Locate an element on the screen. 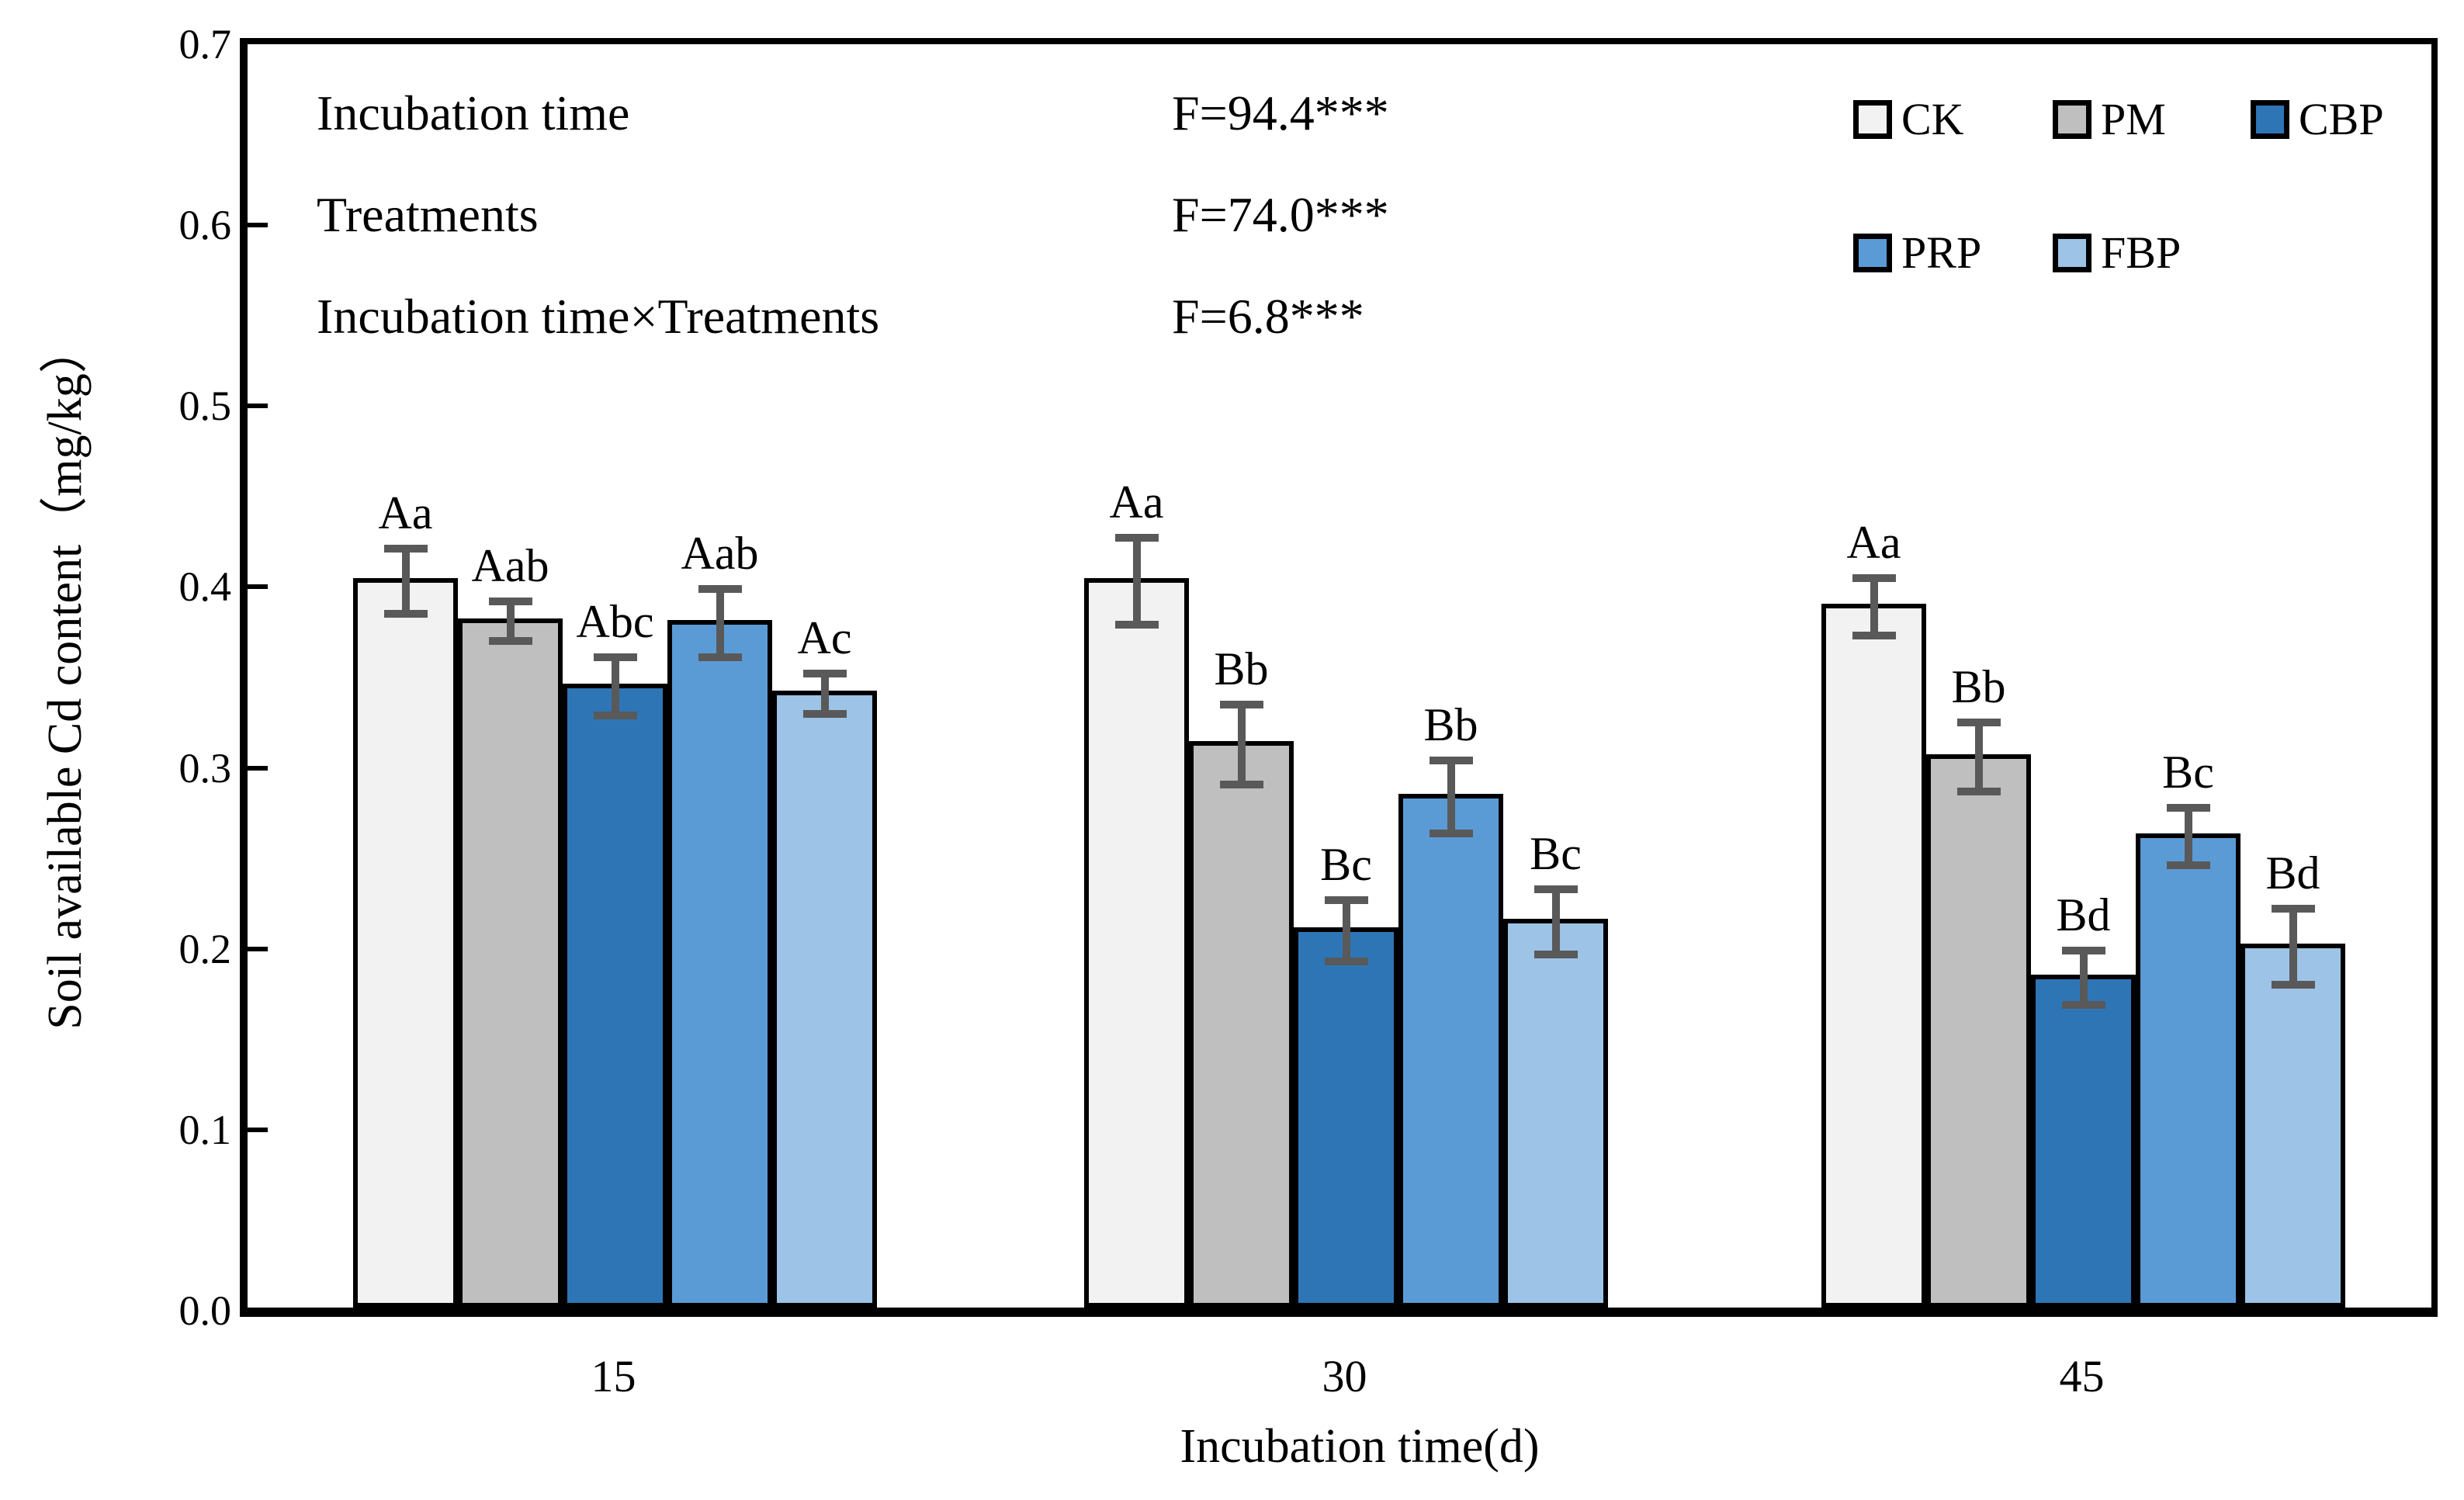 The image size is (2464, 1500). significance-label: Abc is located at coordinates (615, 622).